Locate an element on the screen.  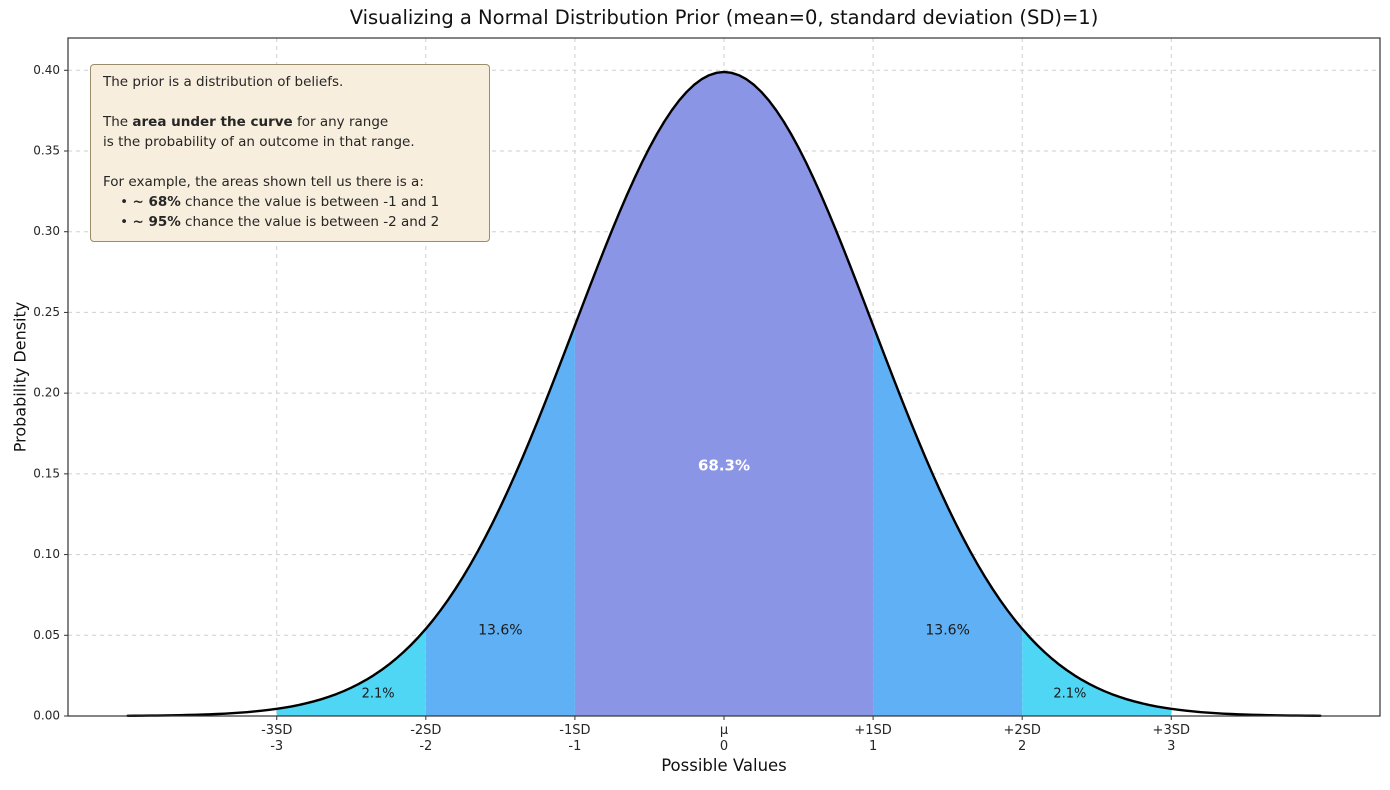
annotation-bold-text: area under the curve is located at coordinates (212, 121).